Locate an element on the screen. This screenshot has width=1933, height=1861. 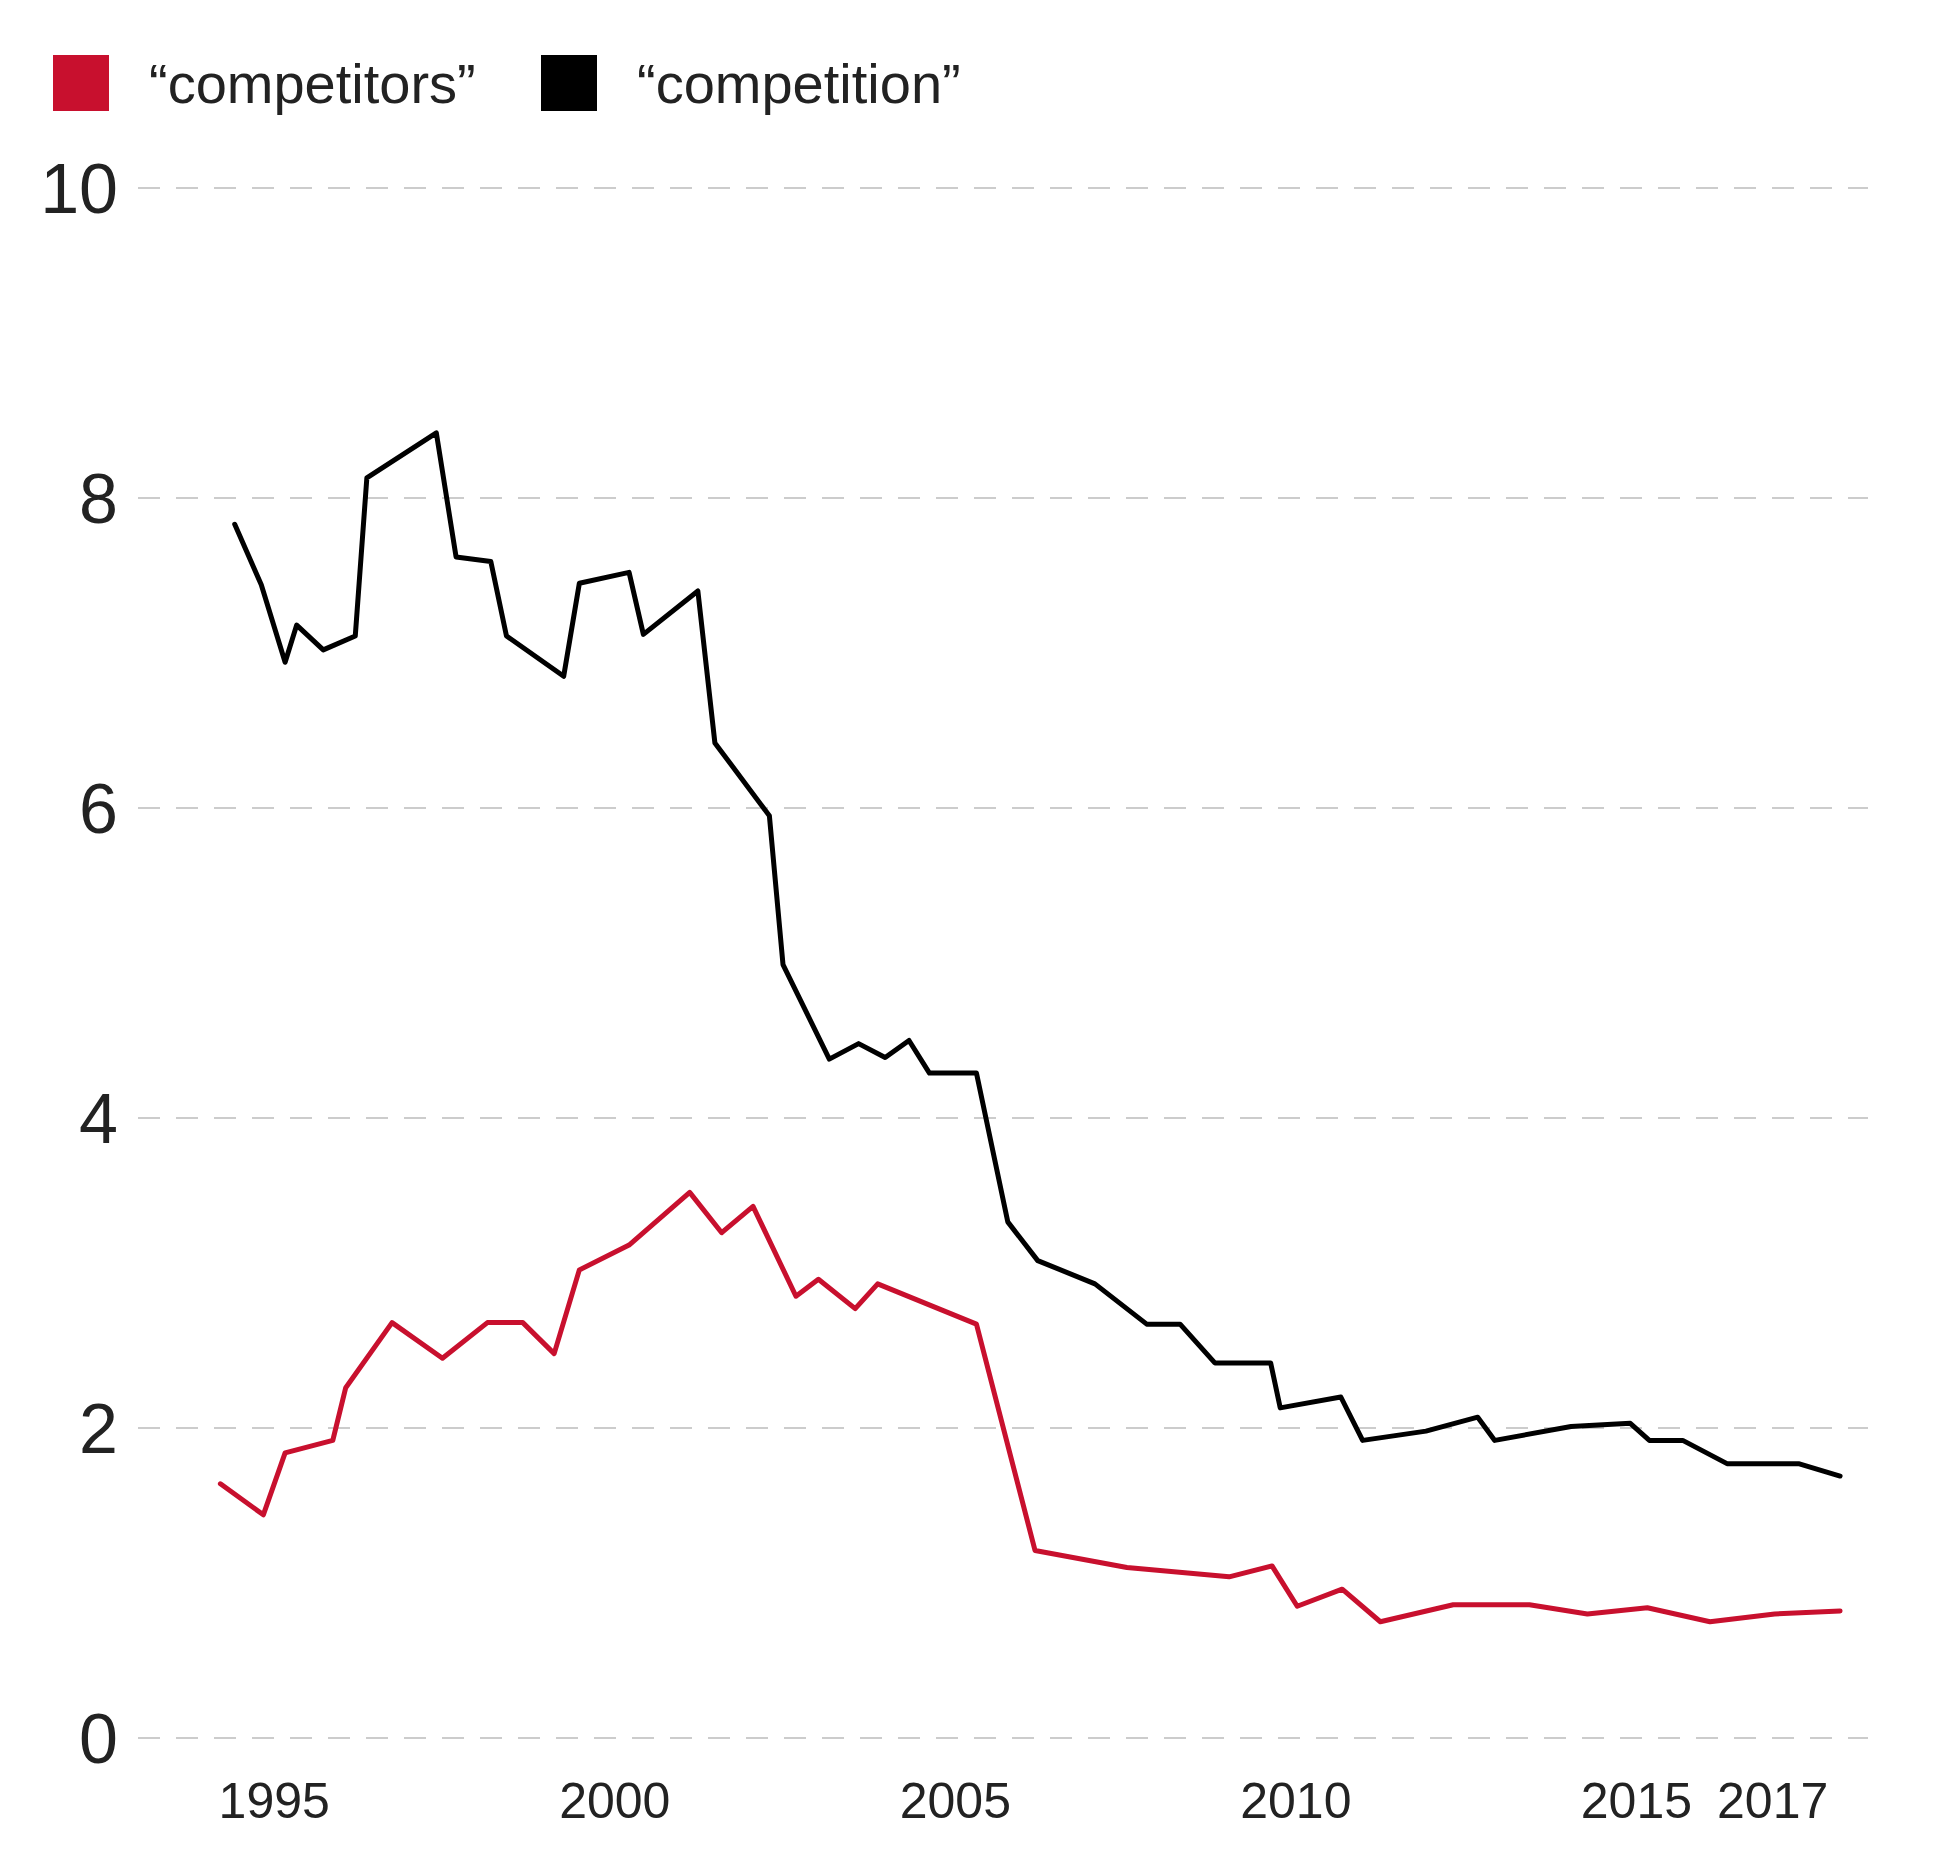
legend-label: “competition” is located at coordinates (799, 83).